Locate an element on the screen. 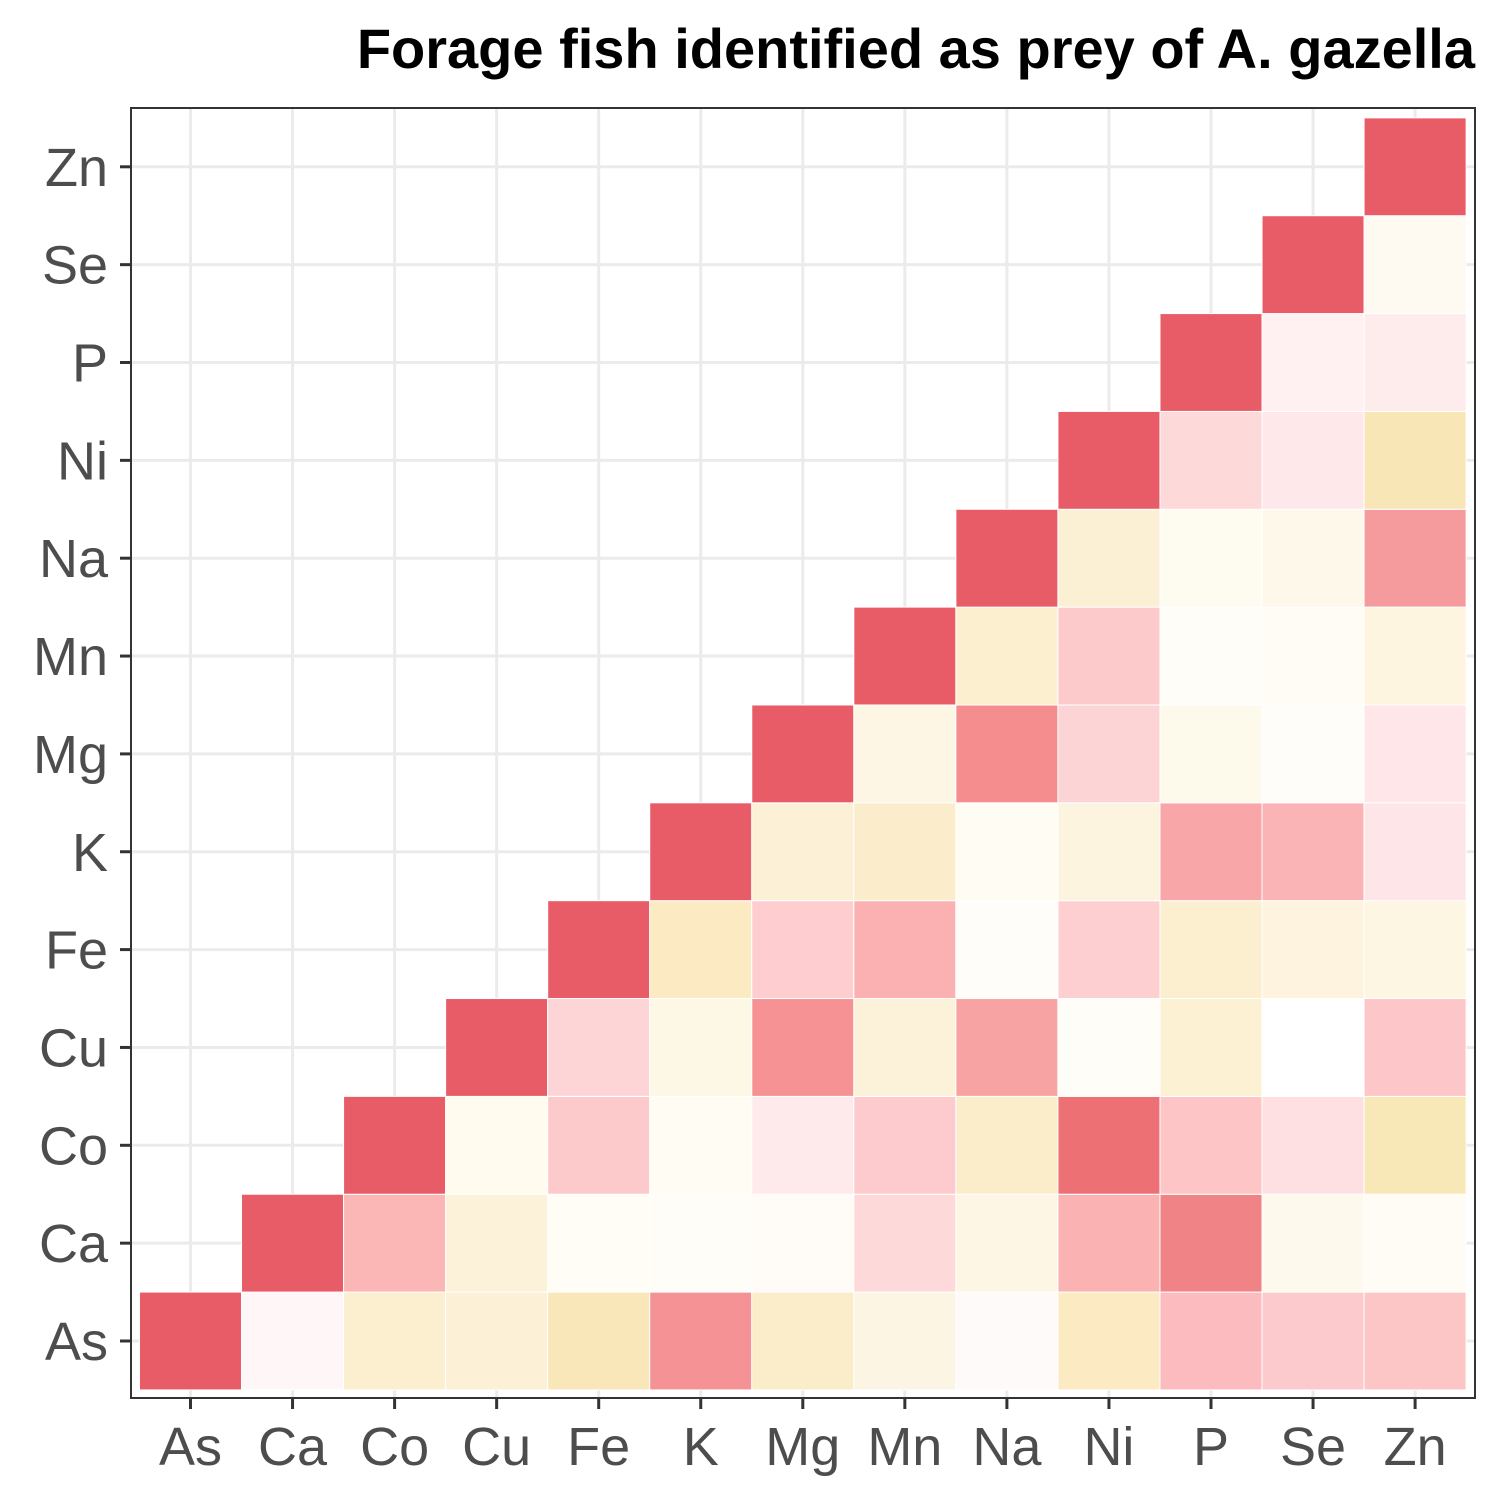 This screenshot has height=1500, width=1500. heatmap-cell-Ca-Ca is located at coordinates (293, 1243).